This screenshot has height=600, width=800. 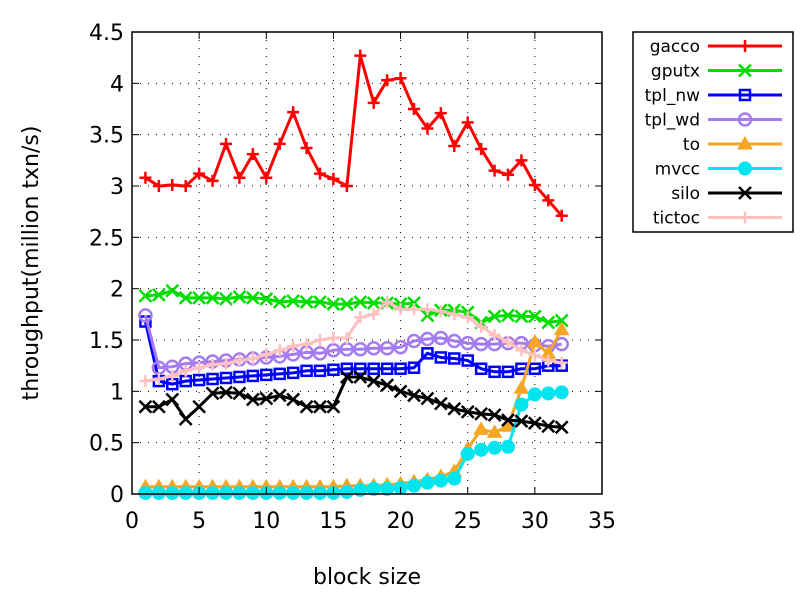 I want to click on legend-entry-silo: silo, so click(x=726, y=194).